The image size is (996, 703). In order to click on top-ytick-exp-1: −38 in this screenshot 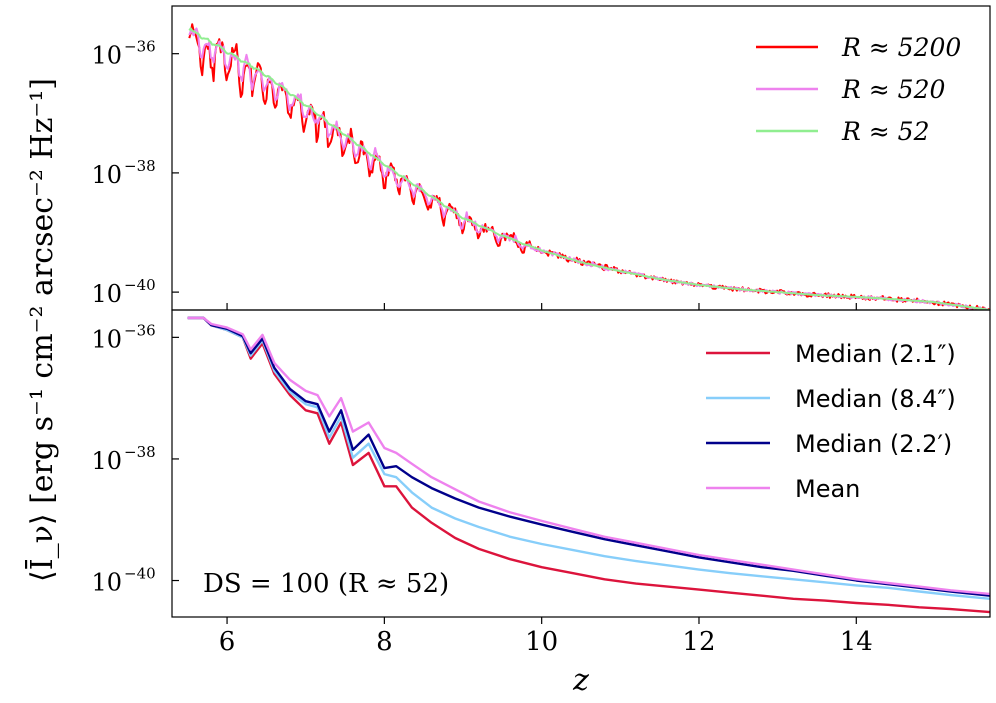, I will do `click(140, 166)`.